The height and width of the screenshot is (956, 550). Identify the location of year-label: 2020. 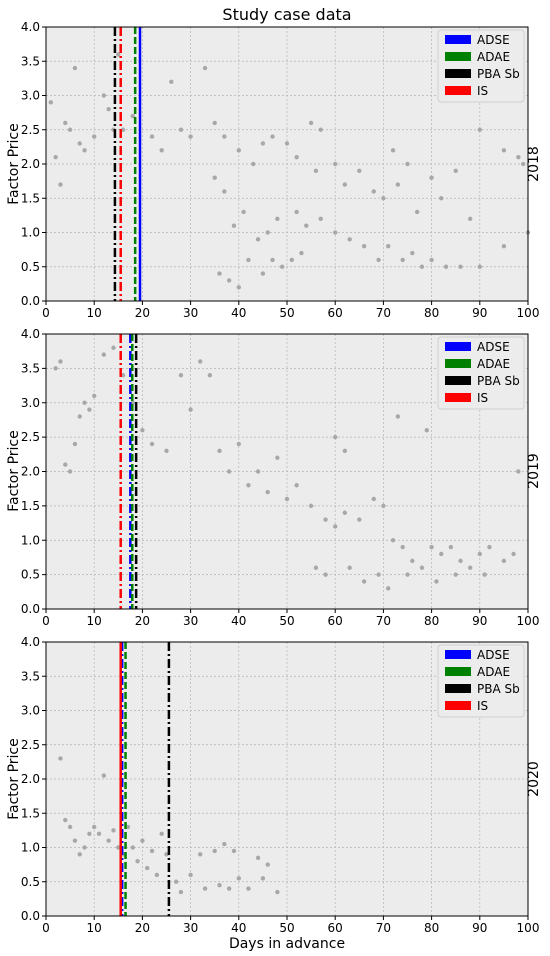
(534, 779).